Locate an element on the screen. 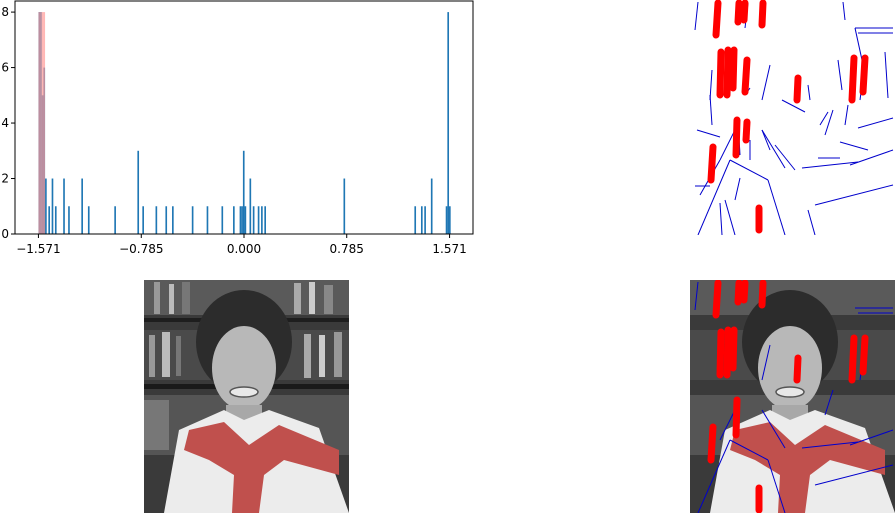  y-tick-label-4: 8 is located at coordinates (5, 12).